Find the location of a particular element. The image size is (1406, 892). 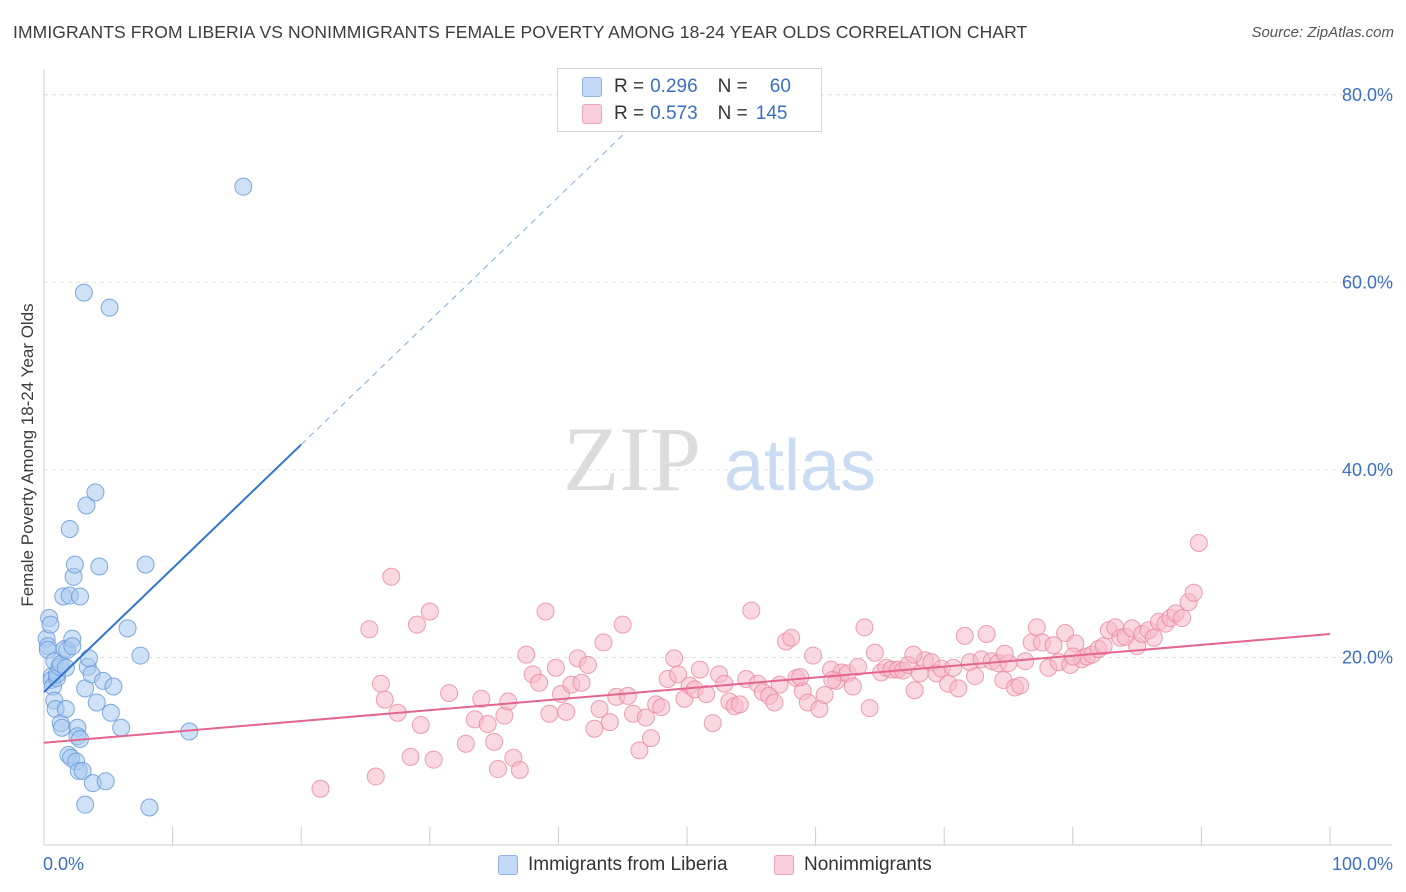

bottom-legend-nonimmigrants: Nonimmigrants is located at coordinates (853, 865).